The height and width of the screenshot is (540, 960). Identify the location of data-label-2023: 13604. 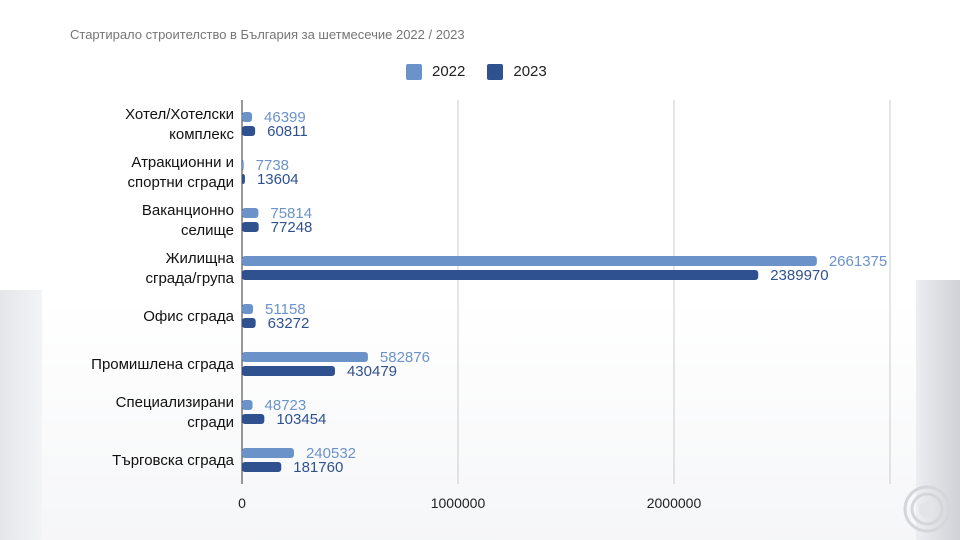
(278, 179).